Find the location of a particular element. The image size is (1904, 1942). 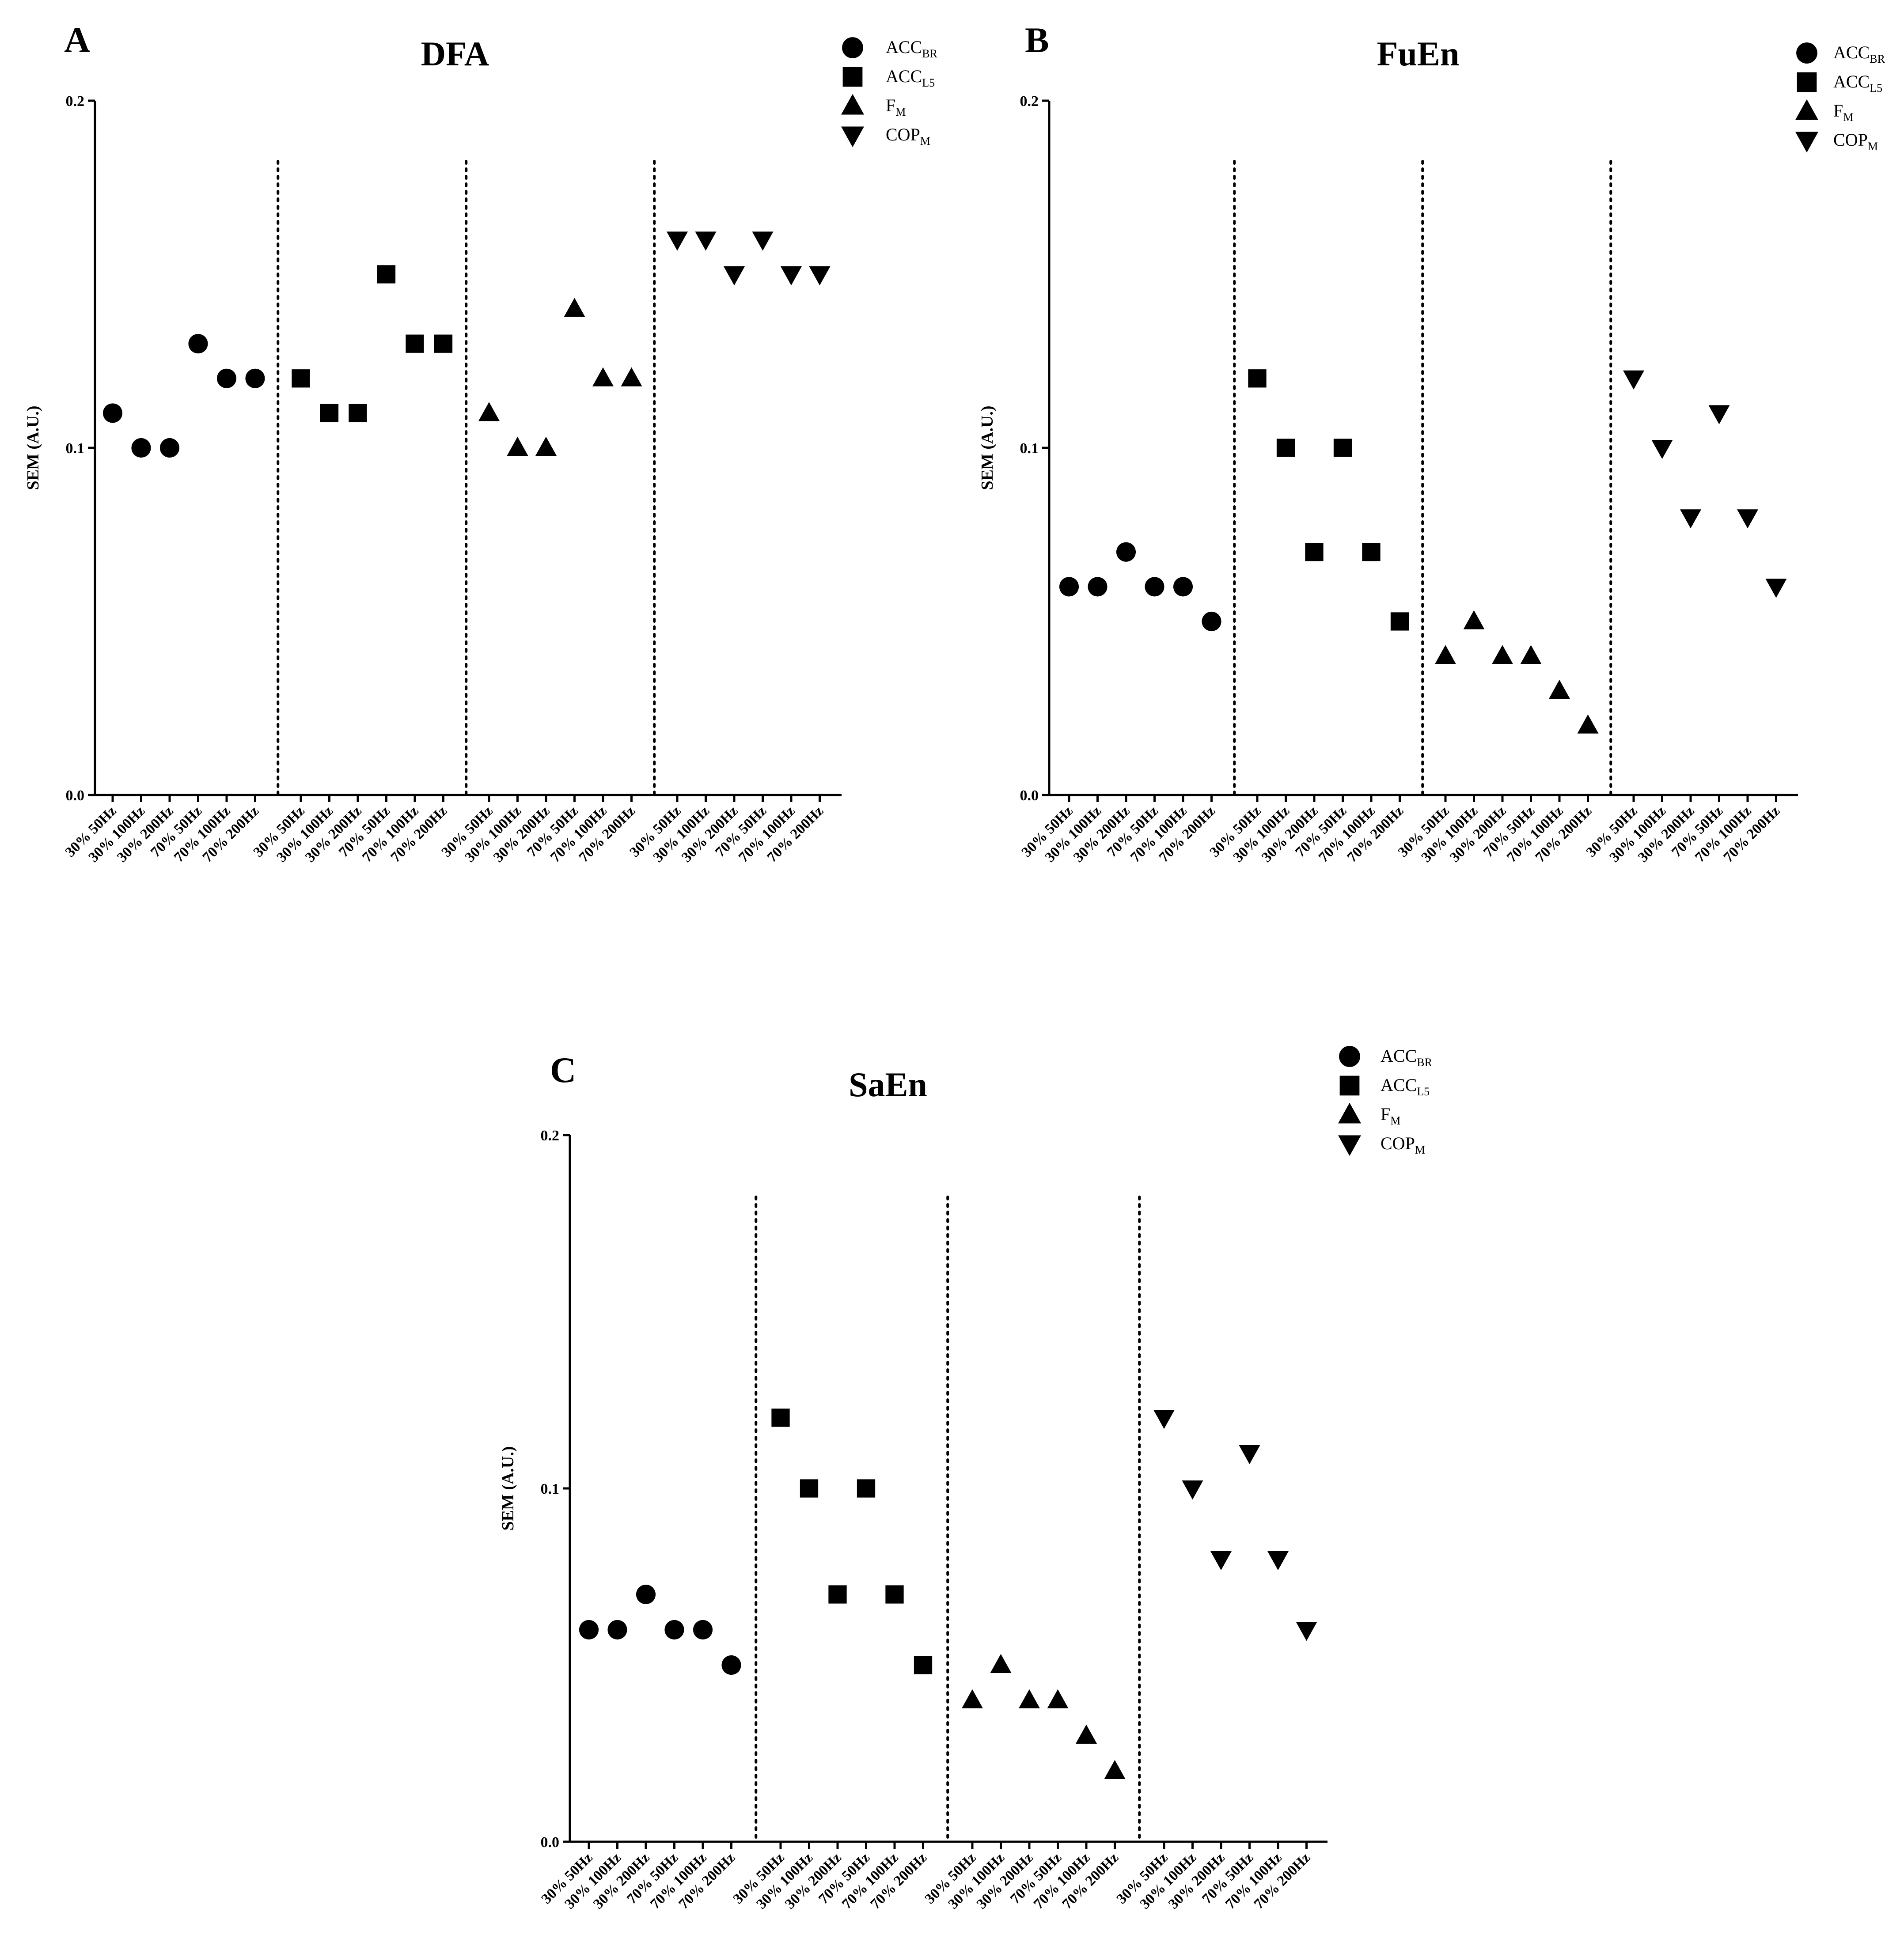

chart-title: FuEn is located at coordinates (1418, 53).